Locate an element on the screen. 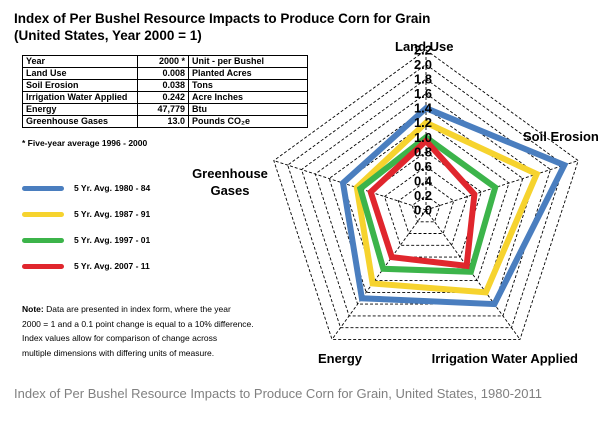  legend-label: 5 Yr. Avg. 1980 - 84 is located at coordinates (112, 188).